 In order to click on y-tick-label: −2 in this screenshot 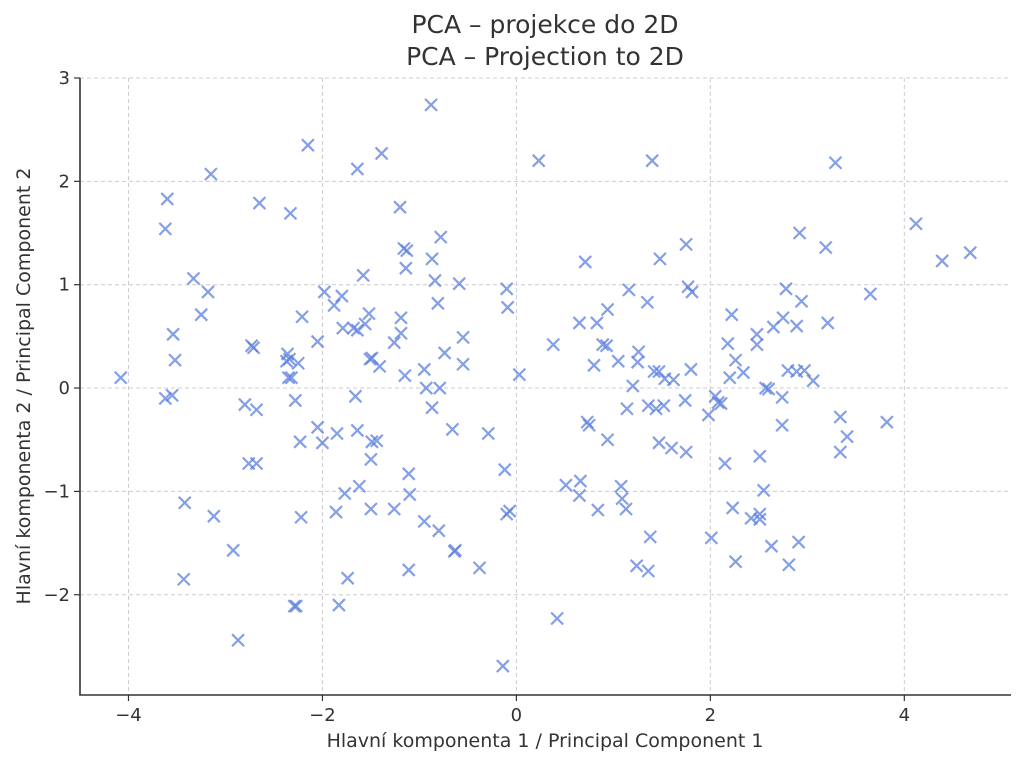, I will do `click(56, 595)`.